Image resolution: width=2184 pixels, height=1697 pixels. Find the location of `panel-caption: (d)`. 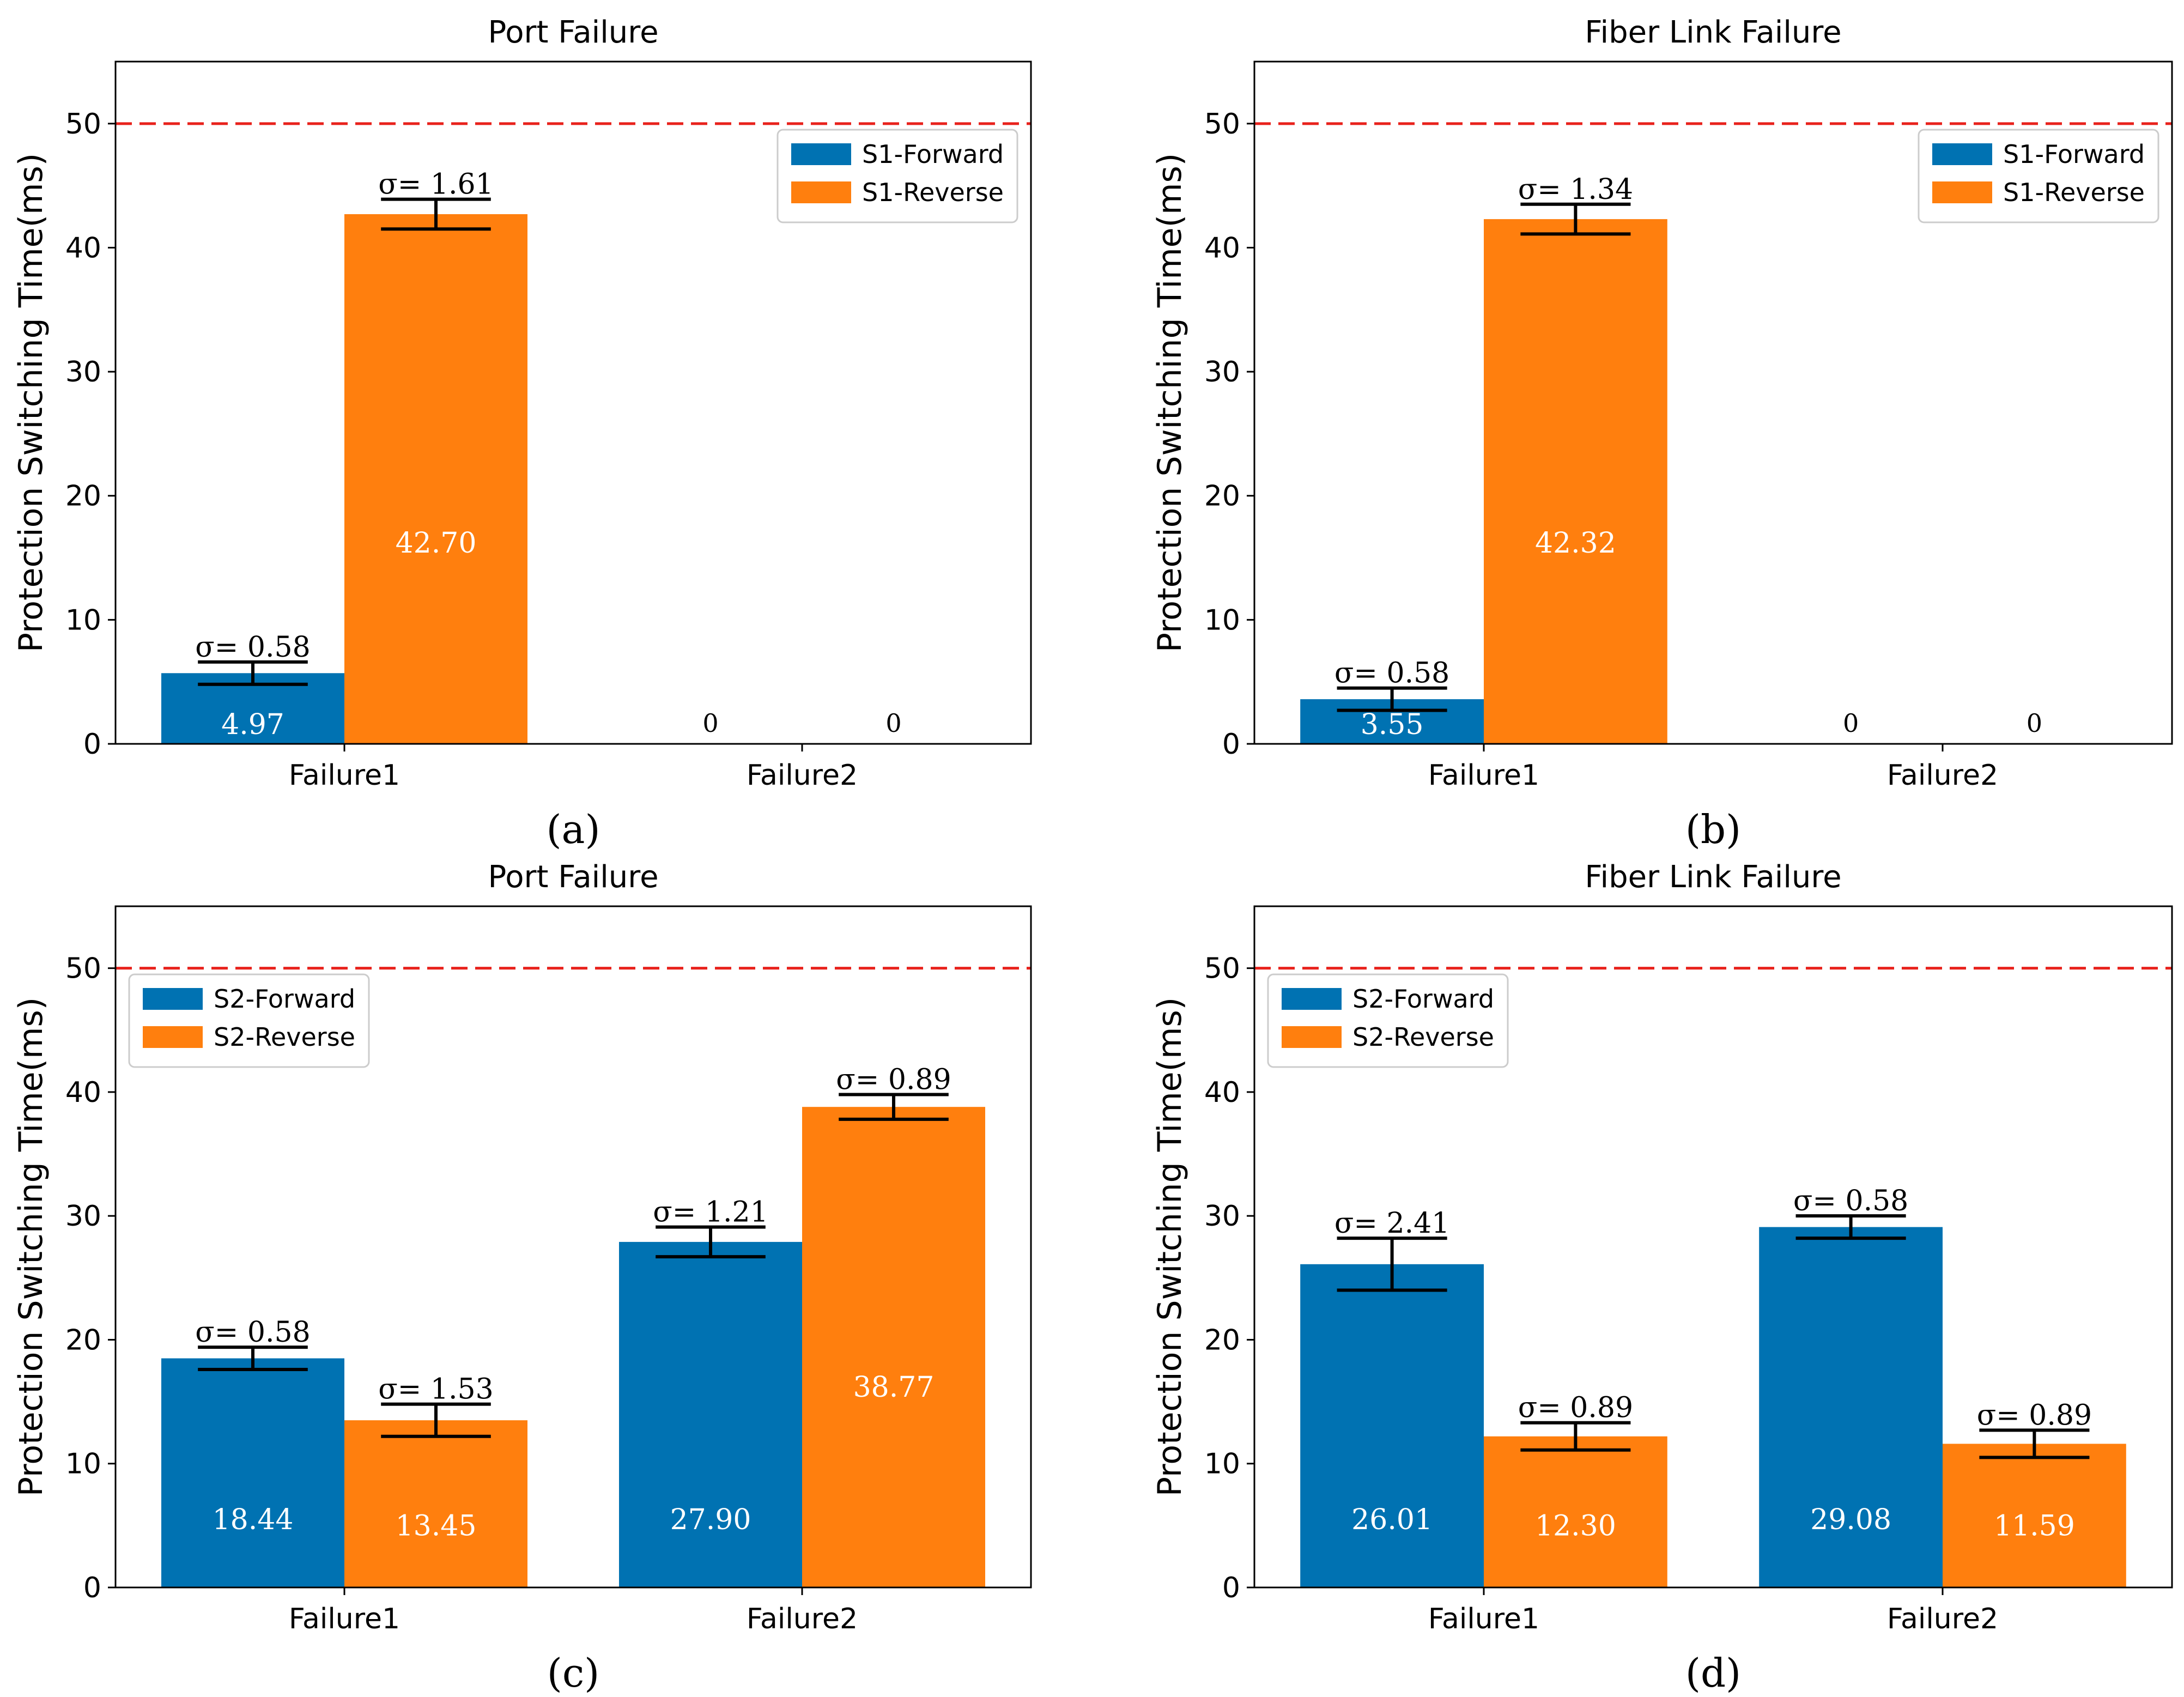

panel-caption: (d) is located at coordinates (1713, 1673).